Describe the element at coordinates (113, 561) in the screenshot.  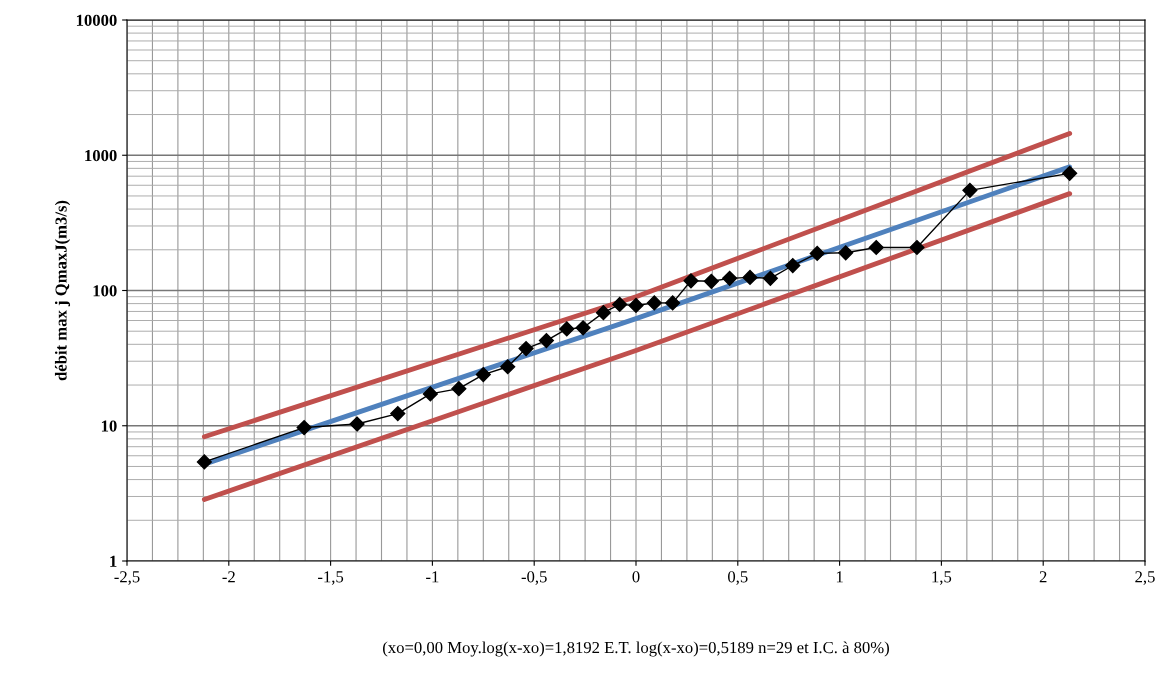
I see `y-tick-label: 1` at that location.